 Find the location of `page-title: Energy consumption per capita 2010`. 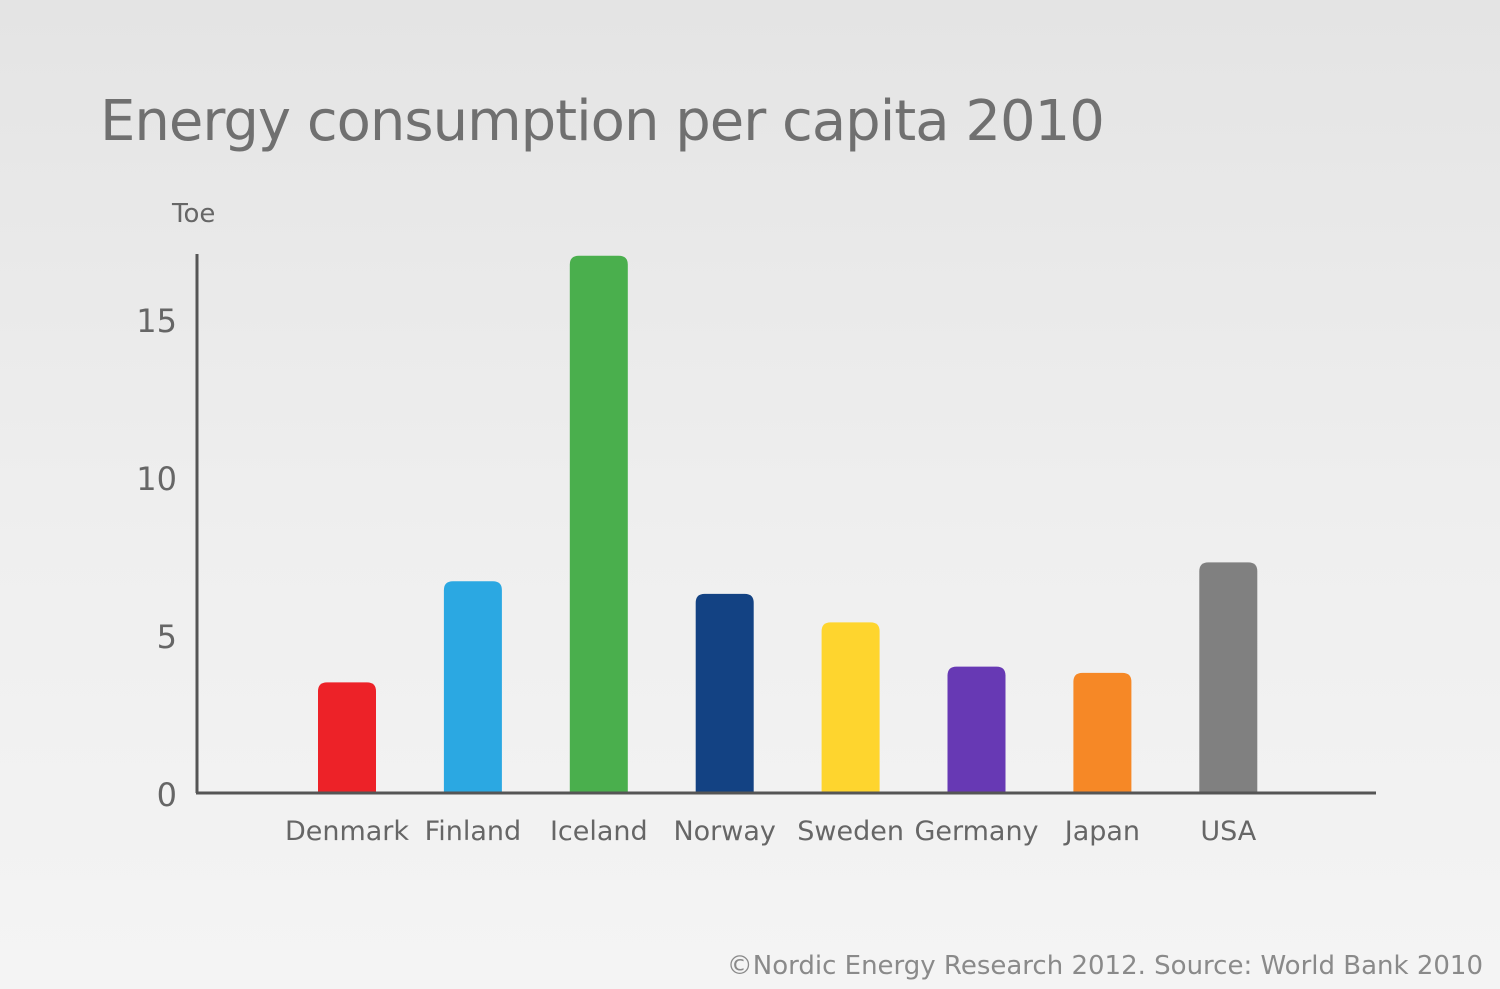

page-title: Energy consumption per capita 2010 is located at coordinates (602, 121).